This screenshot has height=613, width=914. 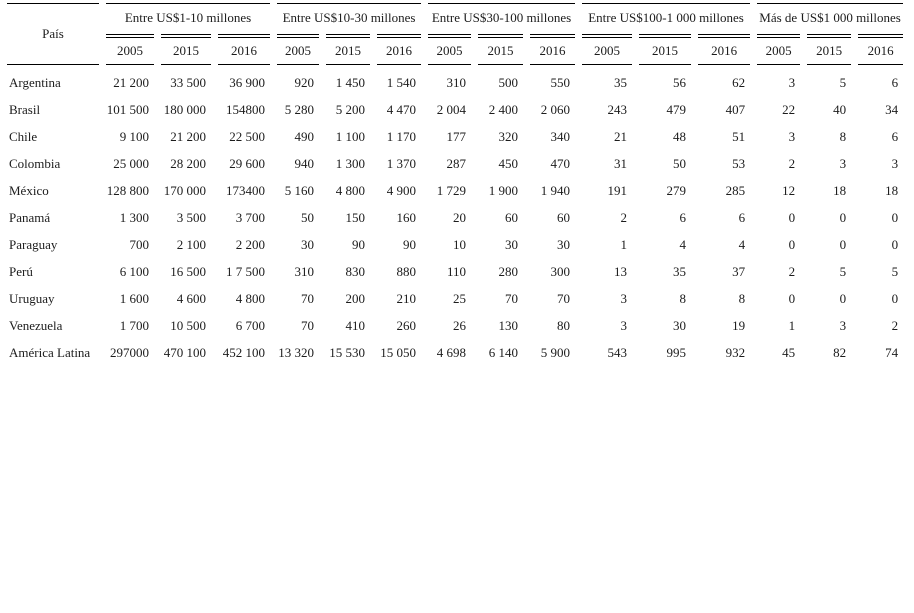 I want to click on value-cell: 1 300, so click(x=134, y=217).